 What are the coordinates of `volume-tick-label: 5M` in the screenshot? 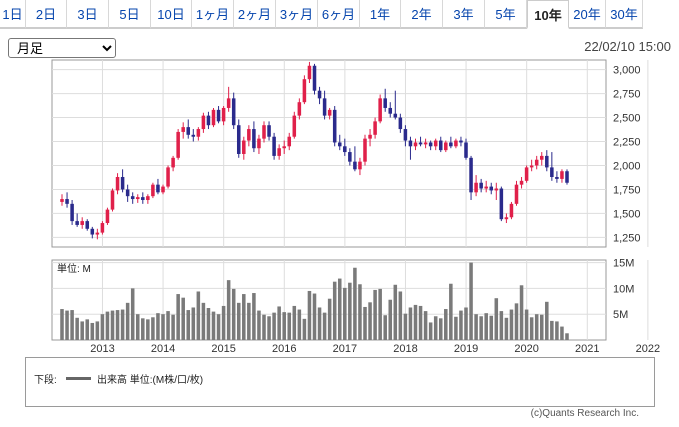 It's located at (620, 315).